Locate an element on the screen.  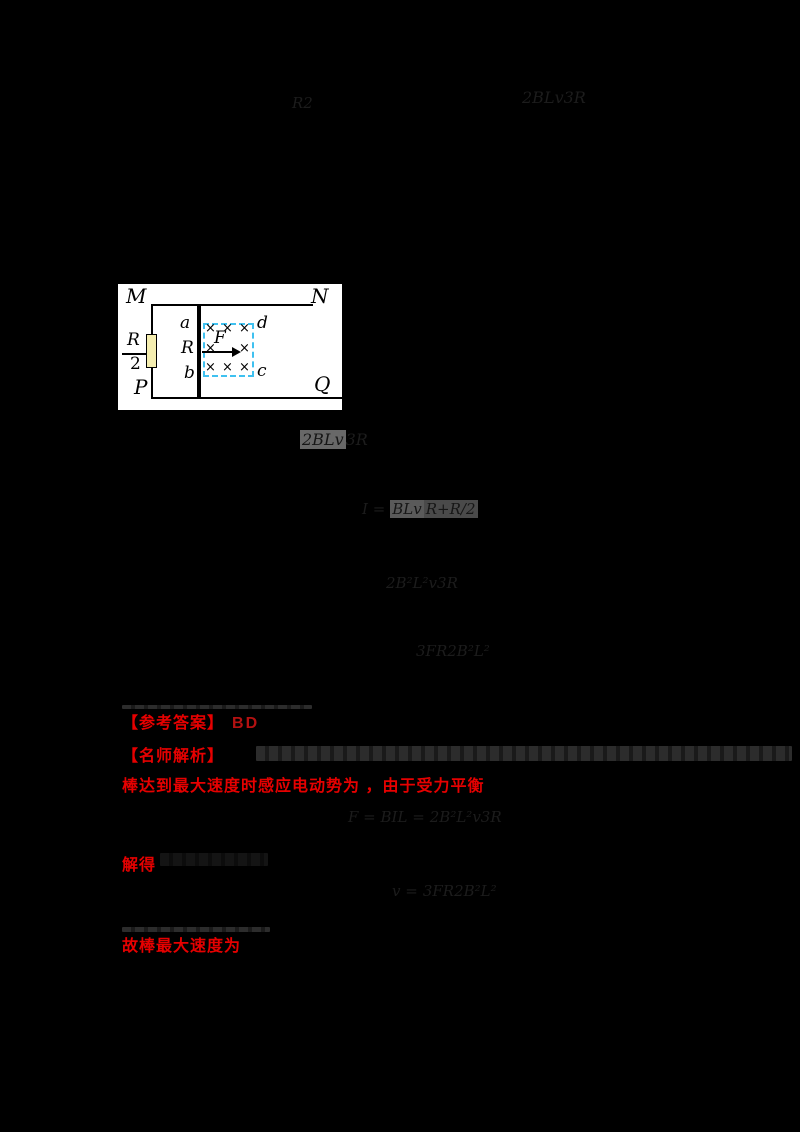
answer-label: 【参考答案】 is located at coordinates (173, 723).